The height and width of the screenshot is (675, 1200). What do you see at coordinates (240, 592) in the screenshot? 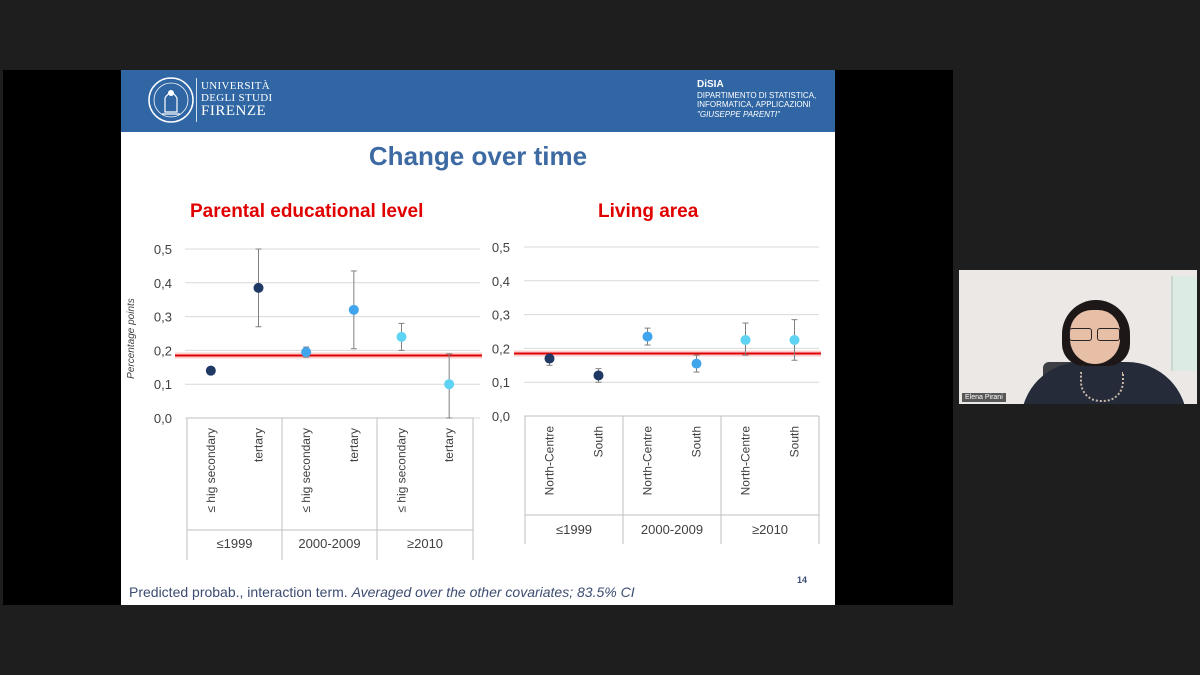
I see `footer-plain-text: Predicted probab., interaction term.` at bounding box center [240, 592].